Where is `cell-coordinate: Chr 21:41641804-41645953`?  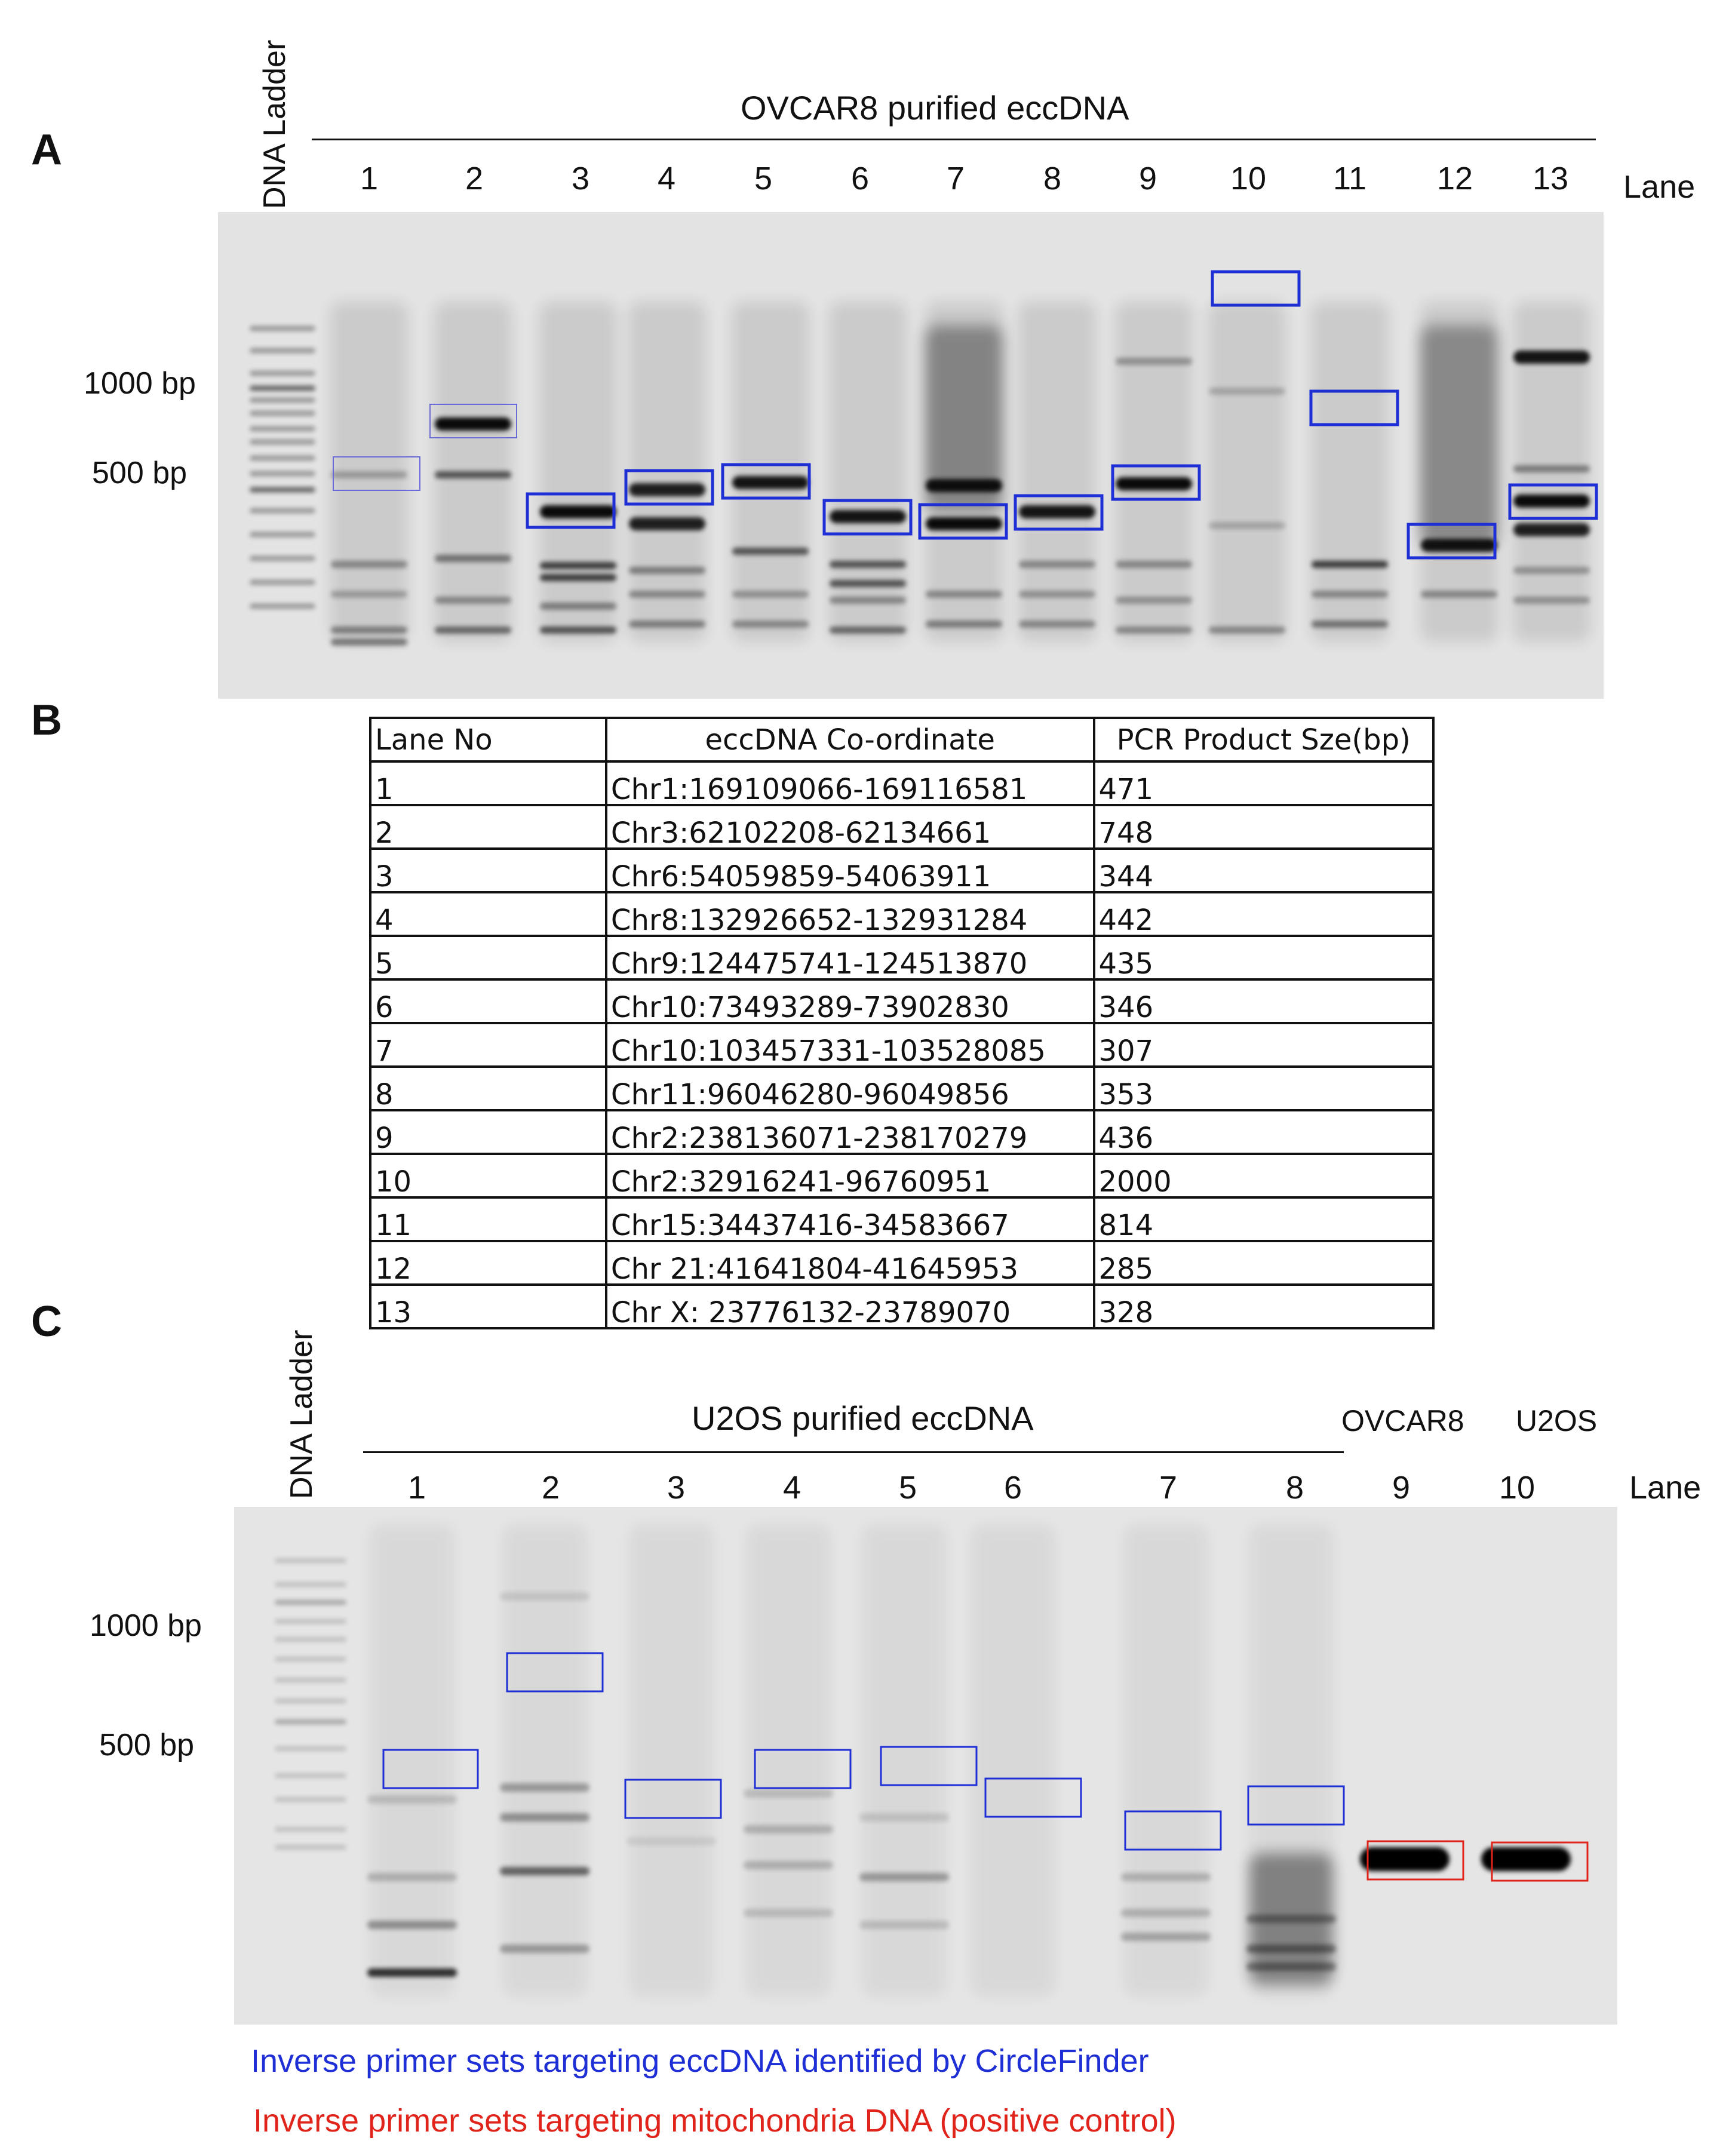 cell-coordinate: Chr 21:41641804-41645953 is located at coordinates (849, 1263).